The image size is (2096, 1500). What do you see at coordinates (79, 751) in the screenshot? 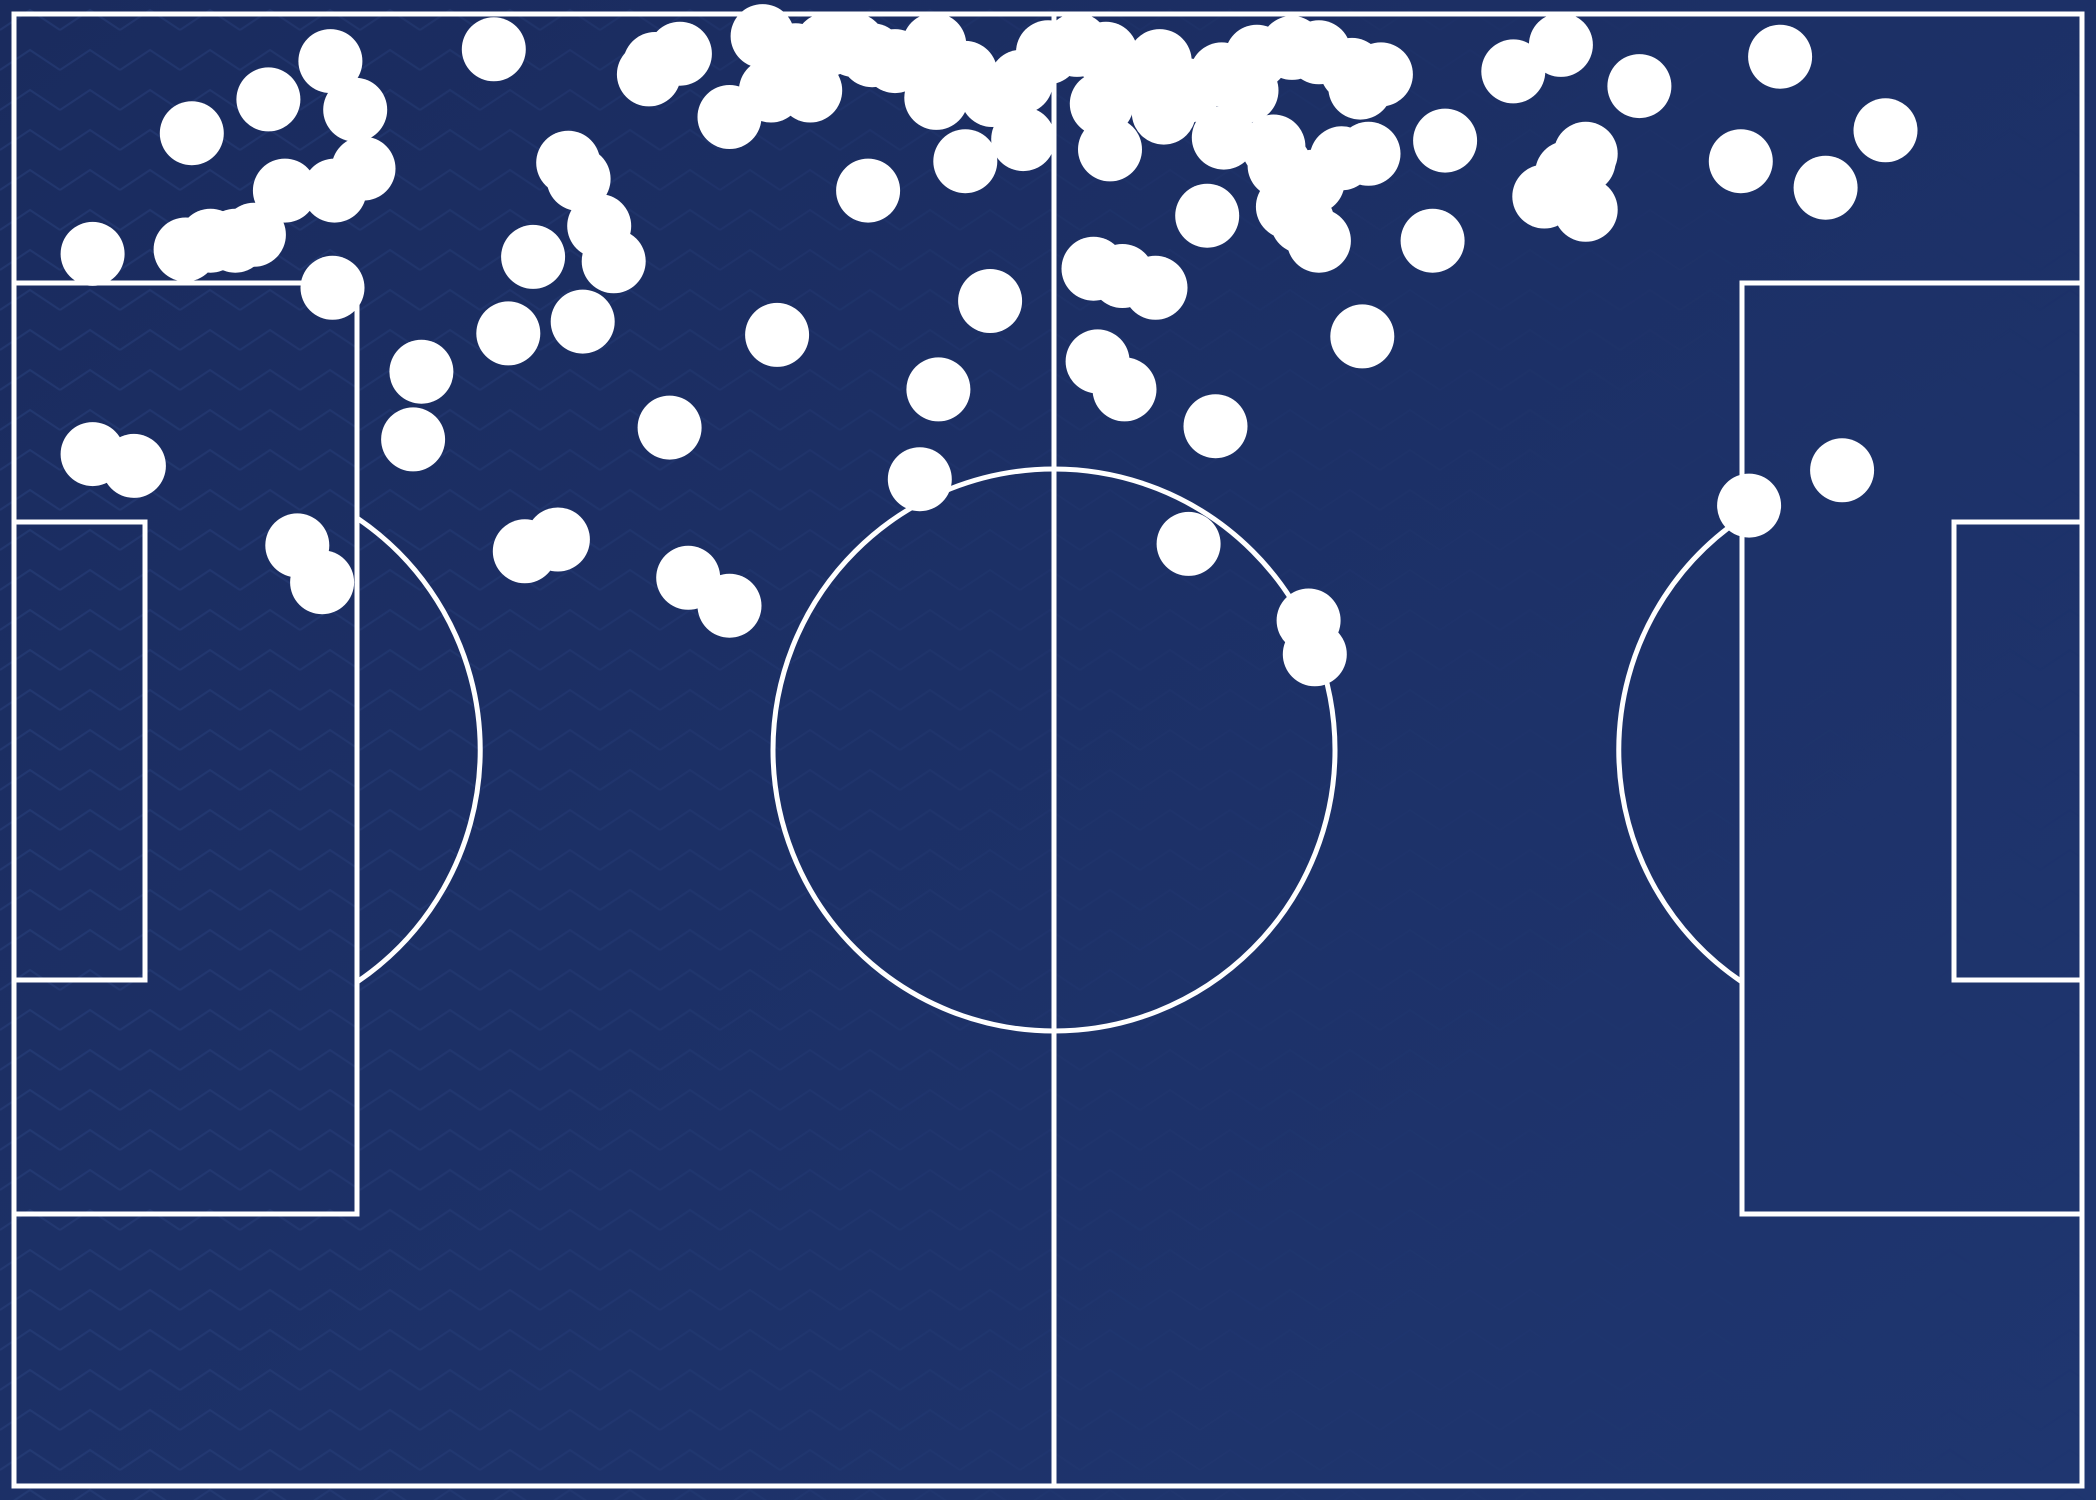
I see `left-goal-area` at bounding box center [79, 751].